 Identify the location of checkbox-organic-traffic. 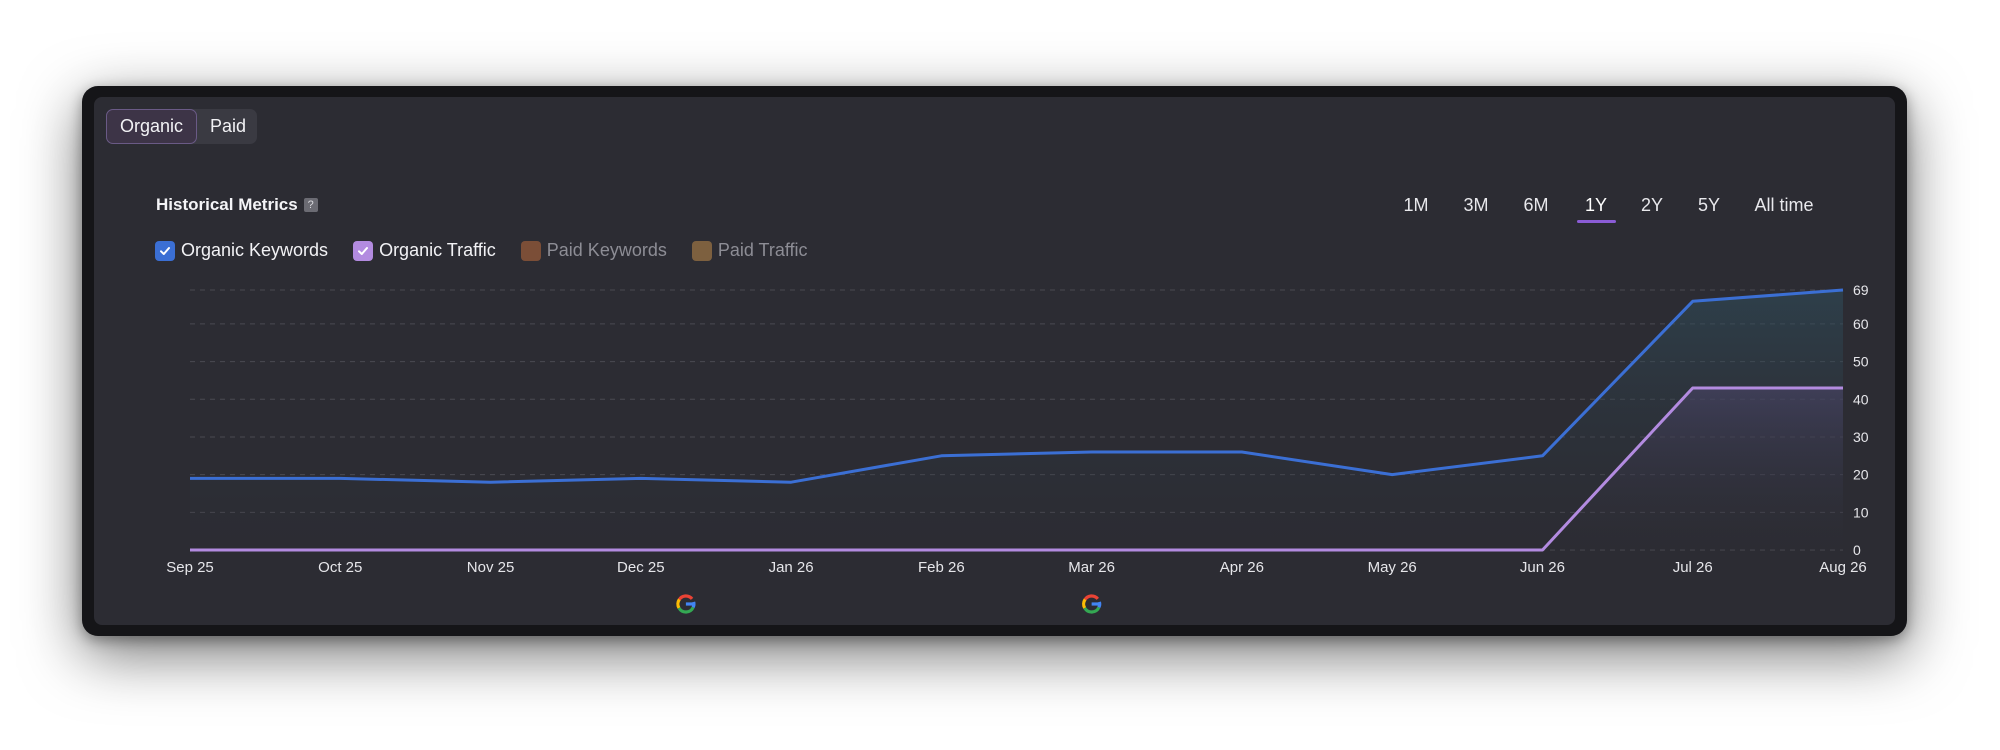
(363, 250).